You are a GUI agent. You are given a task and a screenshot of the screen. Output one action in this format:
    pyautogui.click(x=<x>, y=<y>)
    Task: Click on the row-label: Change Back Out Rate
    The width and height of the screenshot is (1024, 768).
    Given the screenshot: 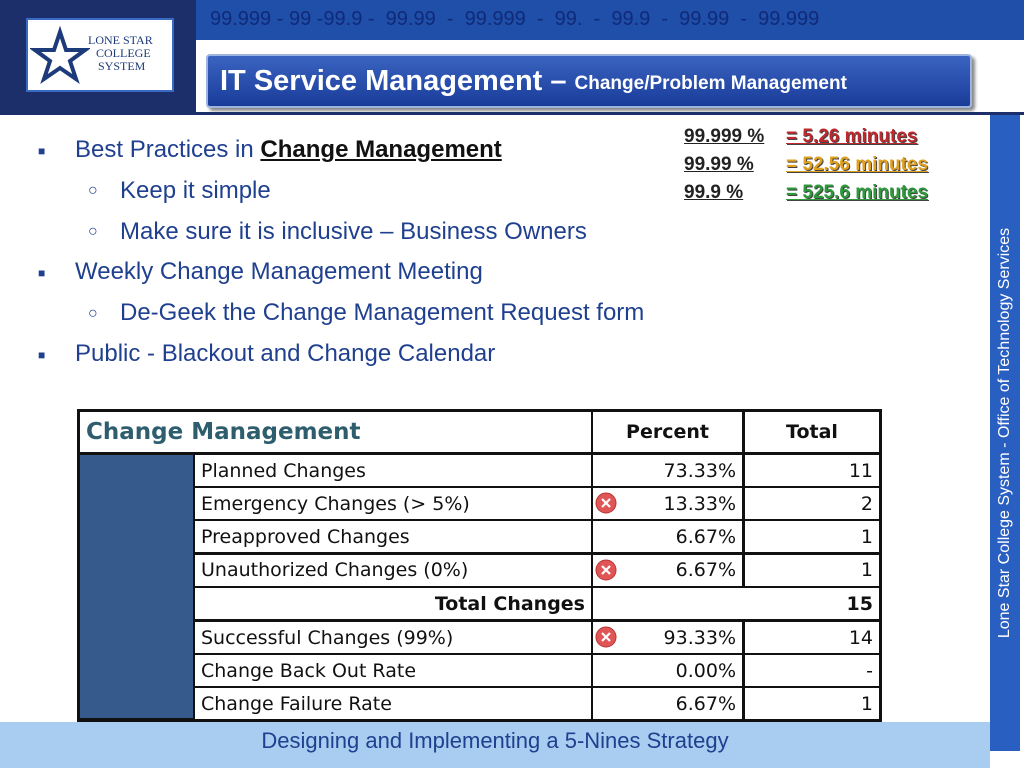 What is the action you would take?
    pyautogui.click(x=393, y=671)
    